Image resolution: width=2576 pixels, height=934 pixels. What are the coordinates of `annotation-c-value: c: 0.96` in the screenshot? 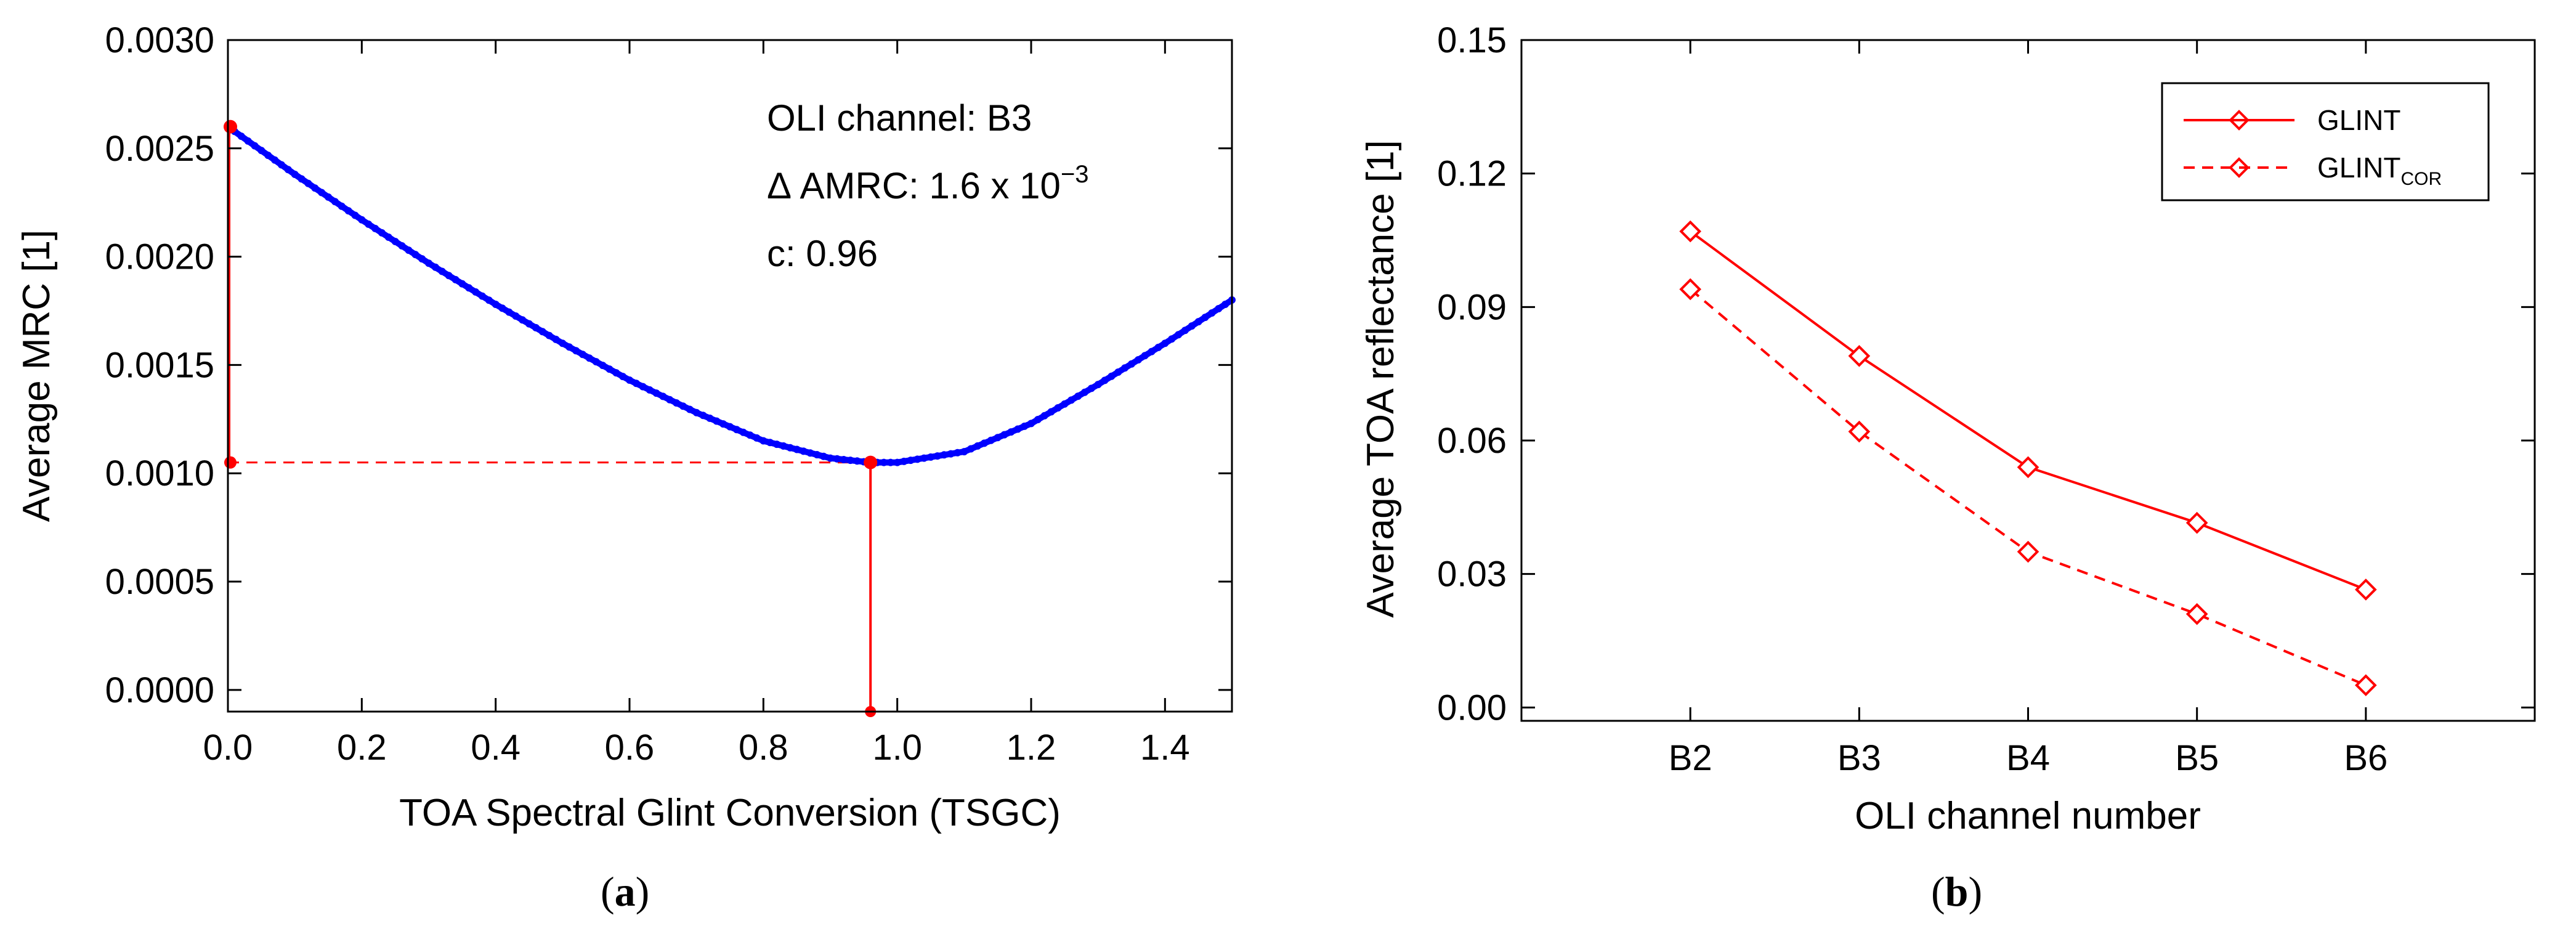 It's located at (822, 253).